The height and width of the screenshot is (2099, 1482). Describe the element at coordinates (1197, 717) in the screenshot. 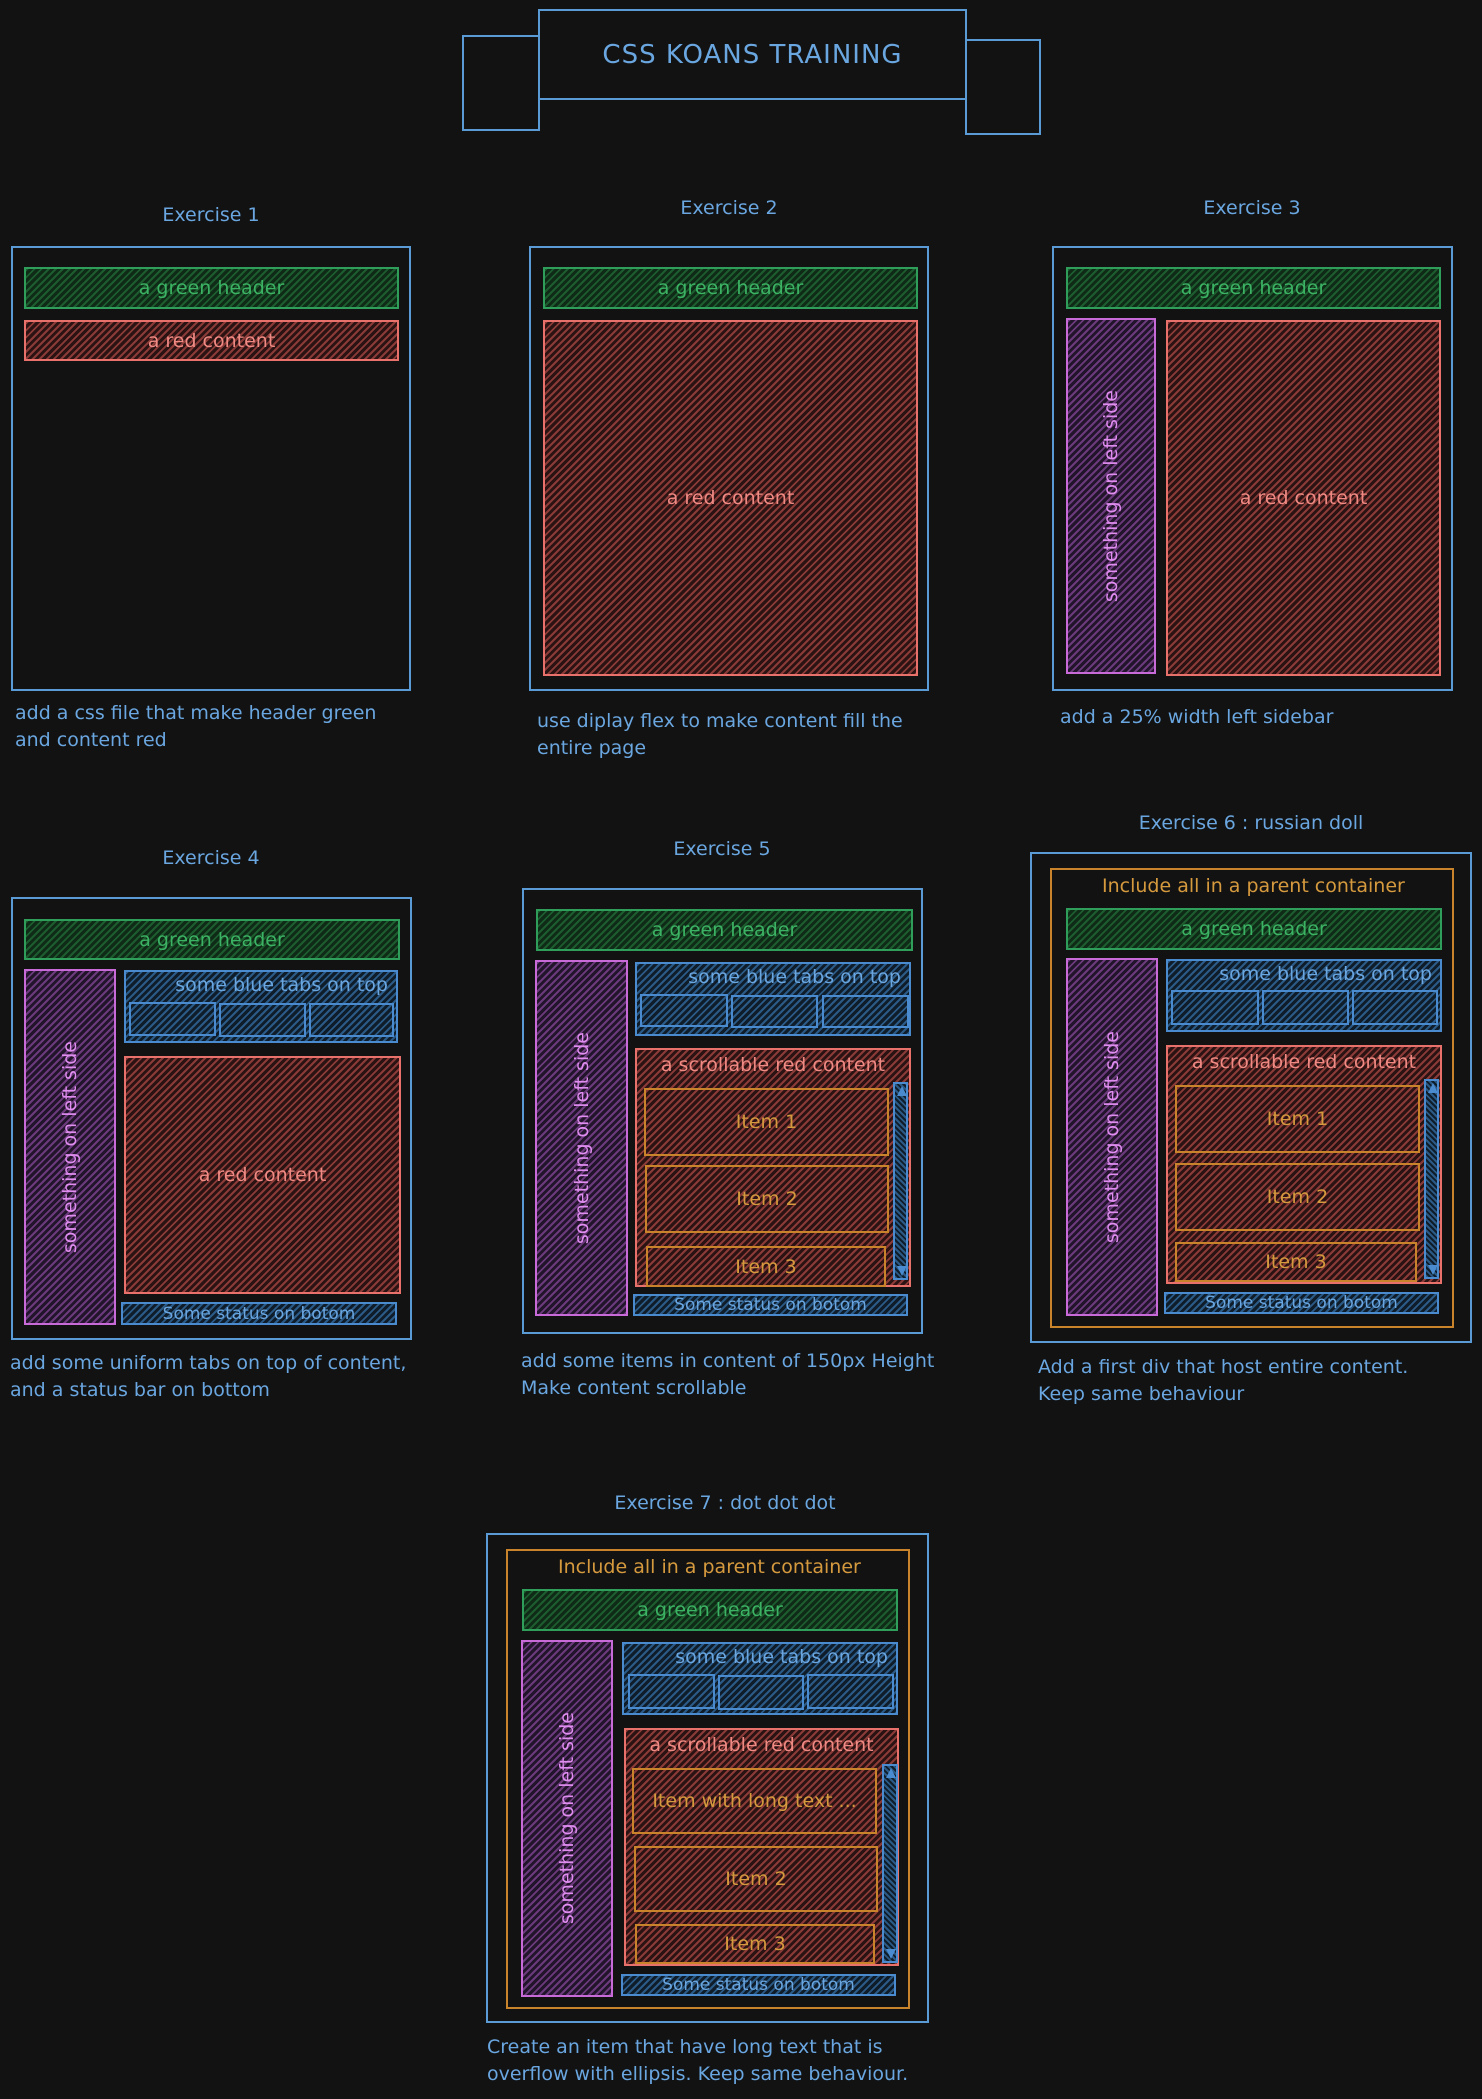

I see `exercise-3-caption: add a 25% width left sidebar` at that location.